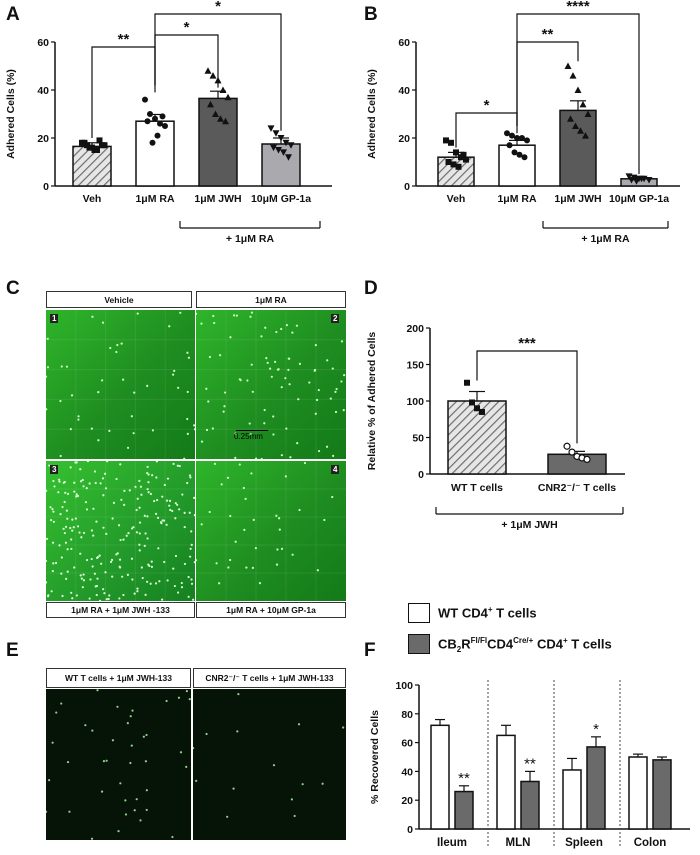 Image resolution: width=700 pixels, height=855 pixels. I want to click on y-tick-label: 60, so click(407, 744).